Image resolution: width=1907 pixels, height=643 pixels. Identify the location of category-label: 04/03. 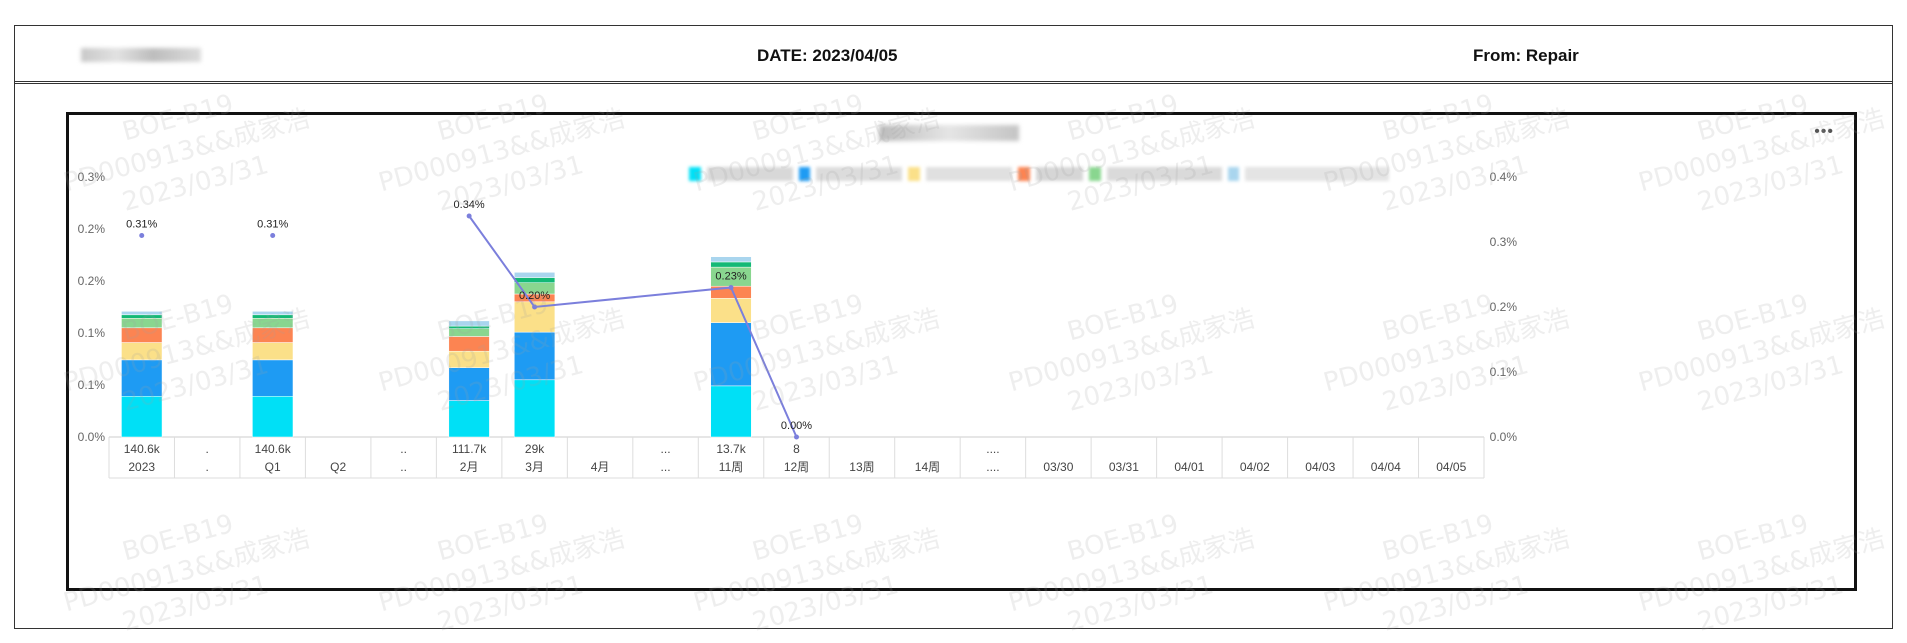
(1320, 467).